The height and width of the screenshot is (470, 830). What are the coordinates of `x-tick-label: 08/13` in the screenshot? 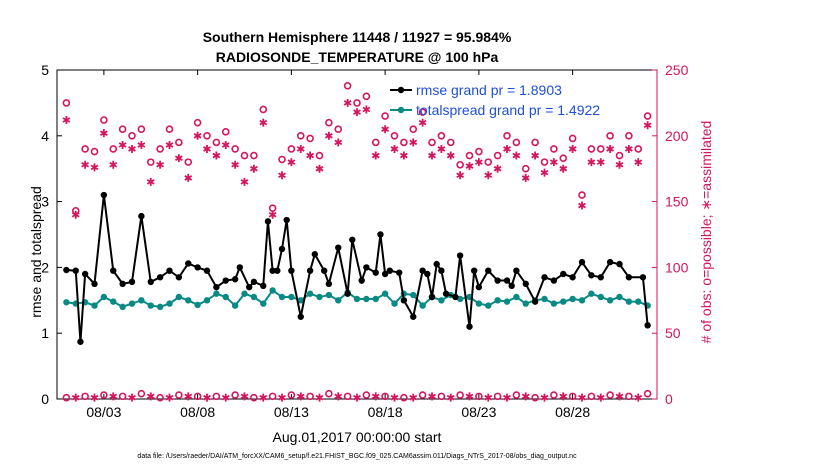 It's located at (291, 412).